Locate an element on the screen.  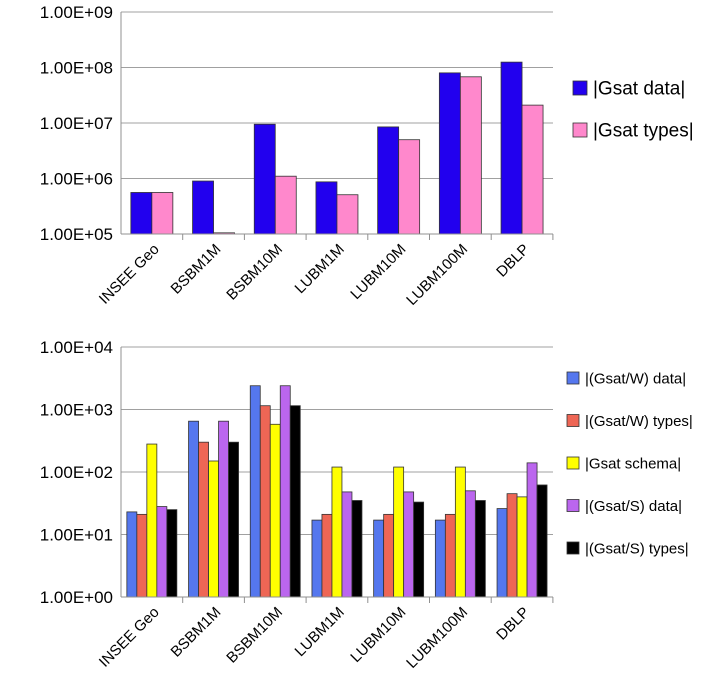
legend-label: |(Gsat/S) types| is located at coordinates (637, 548).